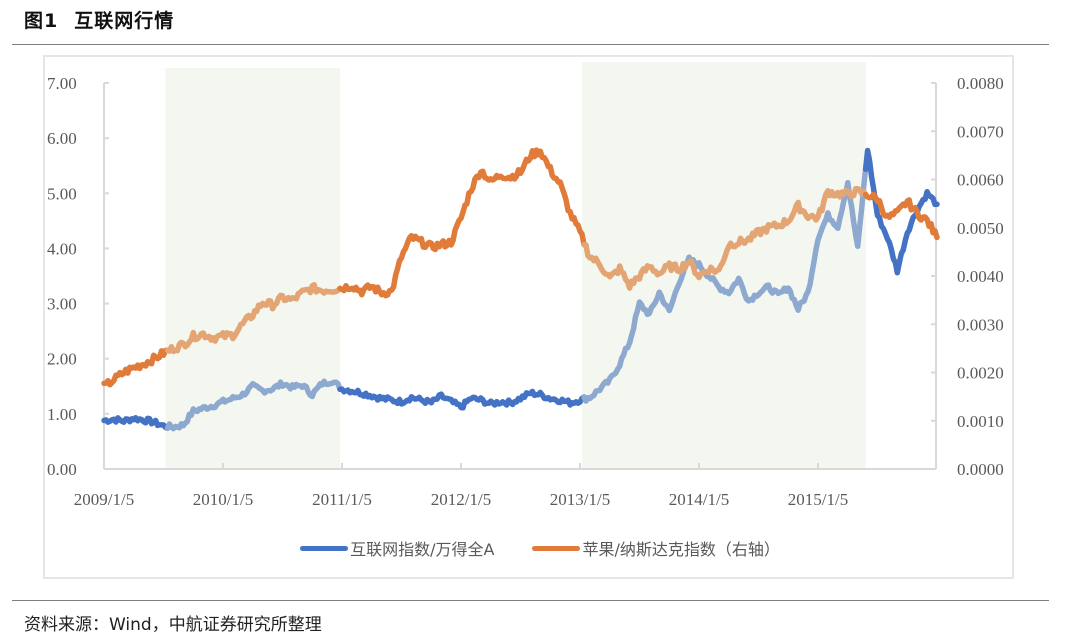 The image size is (1080, 643). Describe the element at coordinates (62, 414) in the screenshot. I see `y-left-tick-label: 1.00` at that location.